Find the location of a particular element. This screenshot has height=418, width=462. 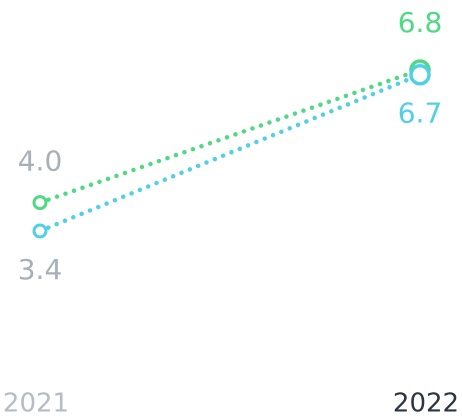

value-label: 3.4 is located at coordinates (40, 269).